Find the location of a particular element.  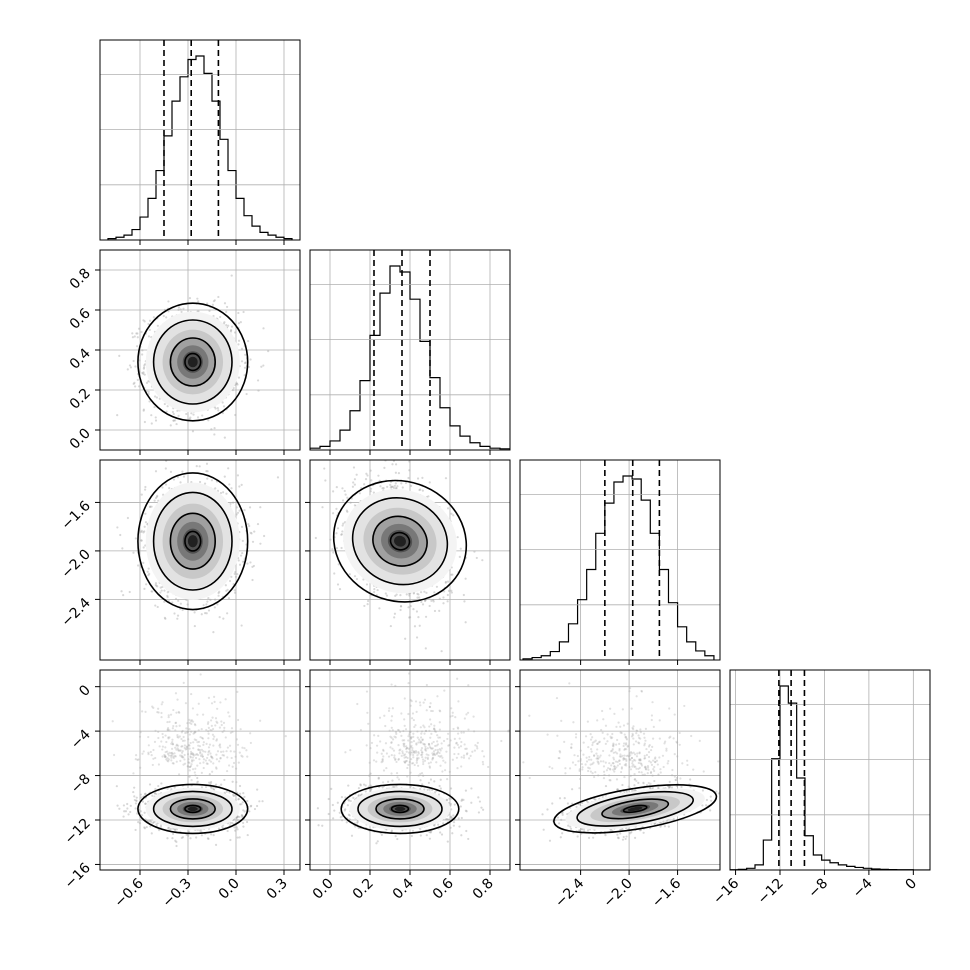

panel-background is located at coordinates (620, 560).